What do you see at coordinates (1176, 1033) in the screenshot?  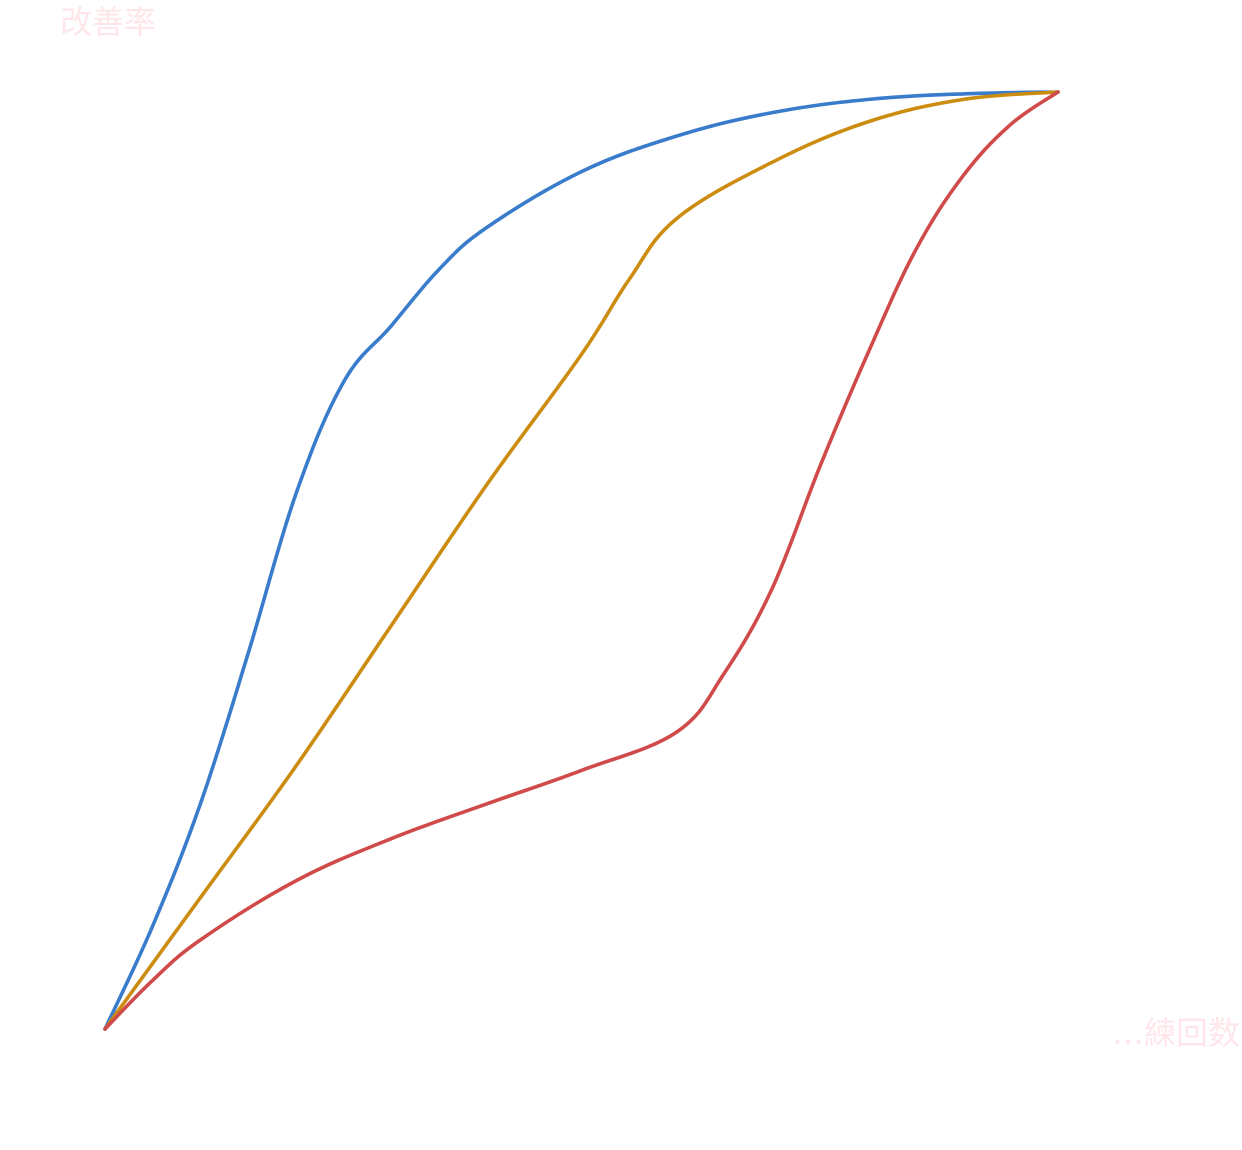 I see `x-axis-label: …練回数` at bounding box center [1176, 1033].